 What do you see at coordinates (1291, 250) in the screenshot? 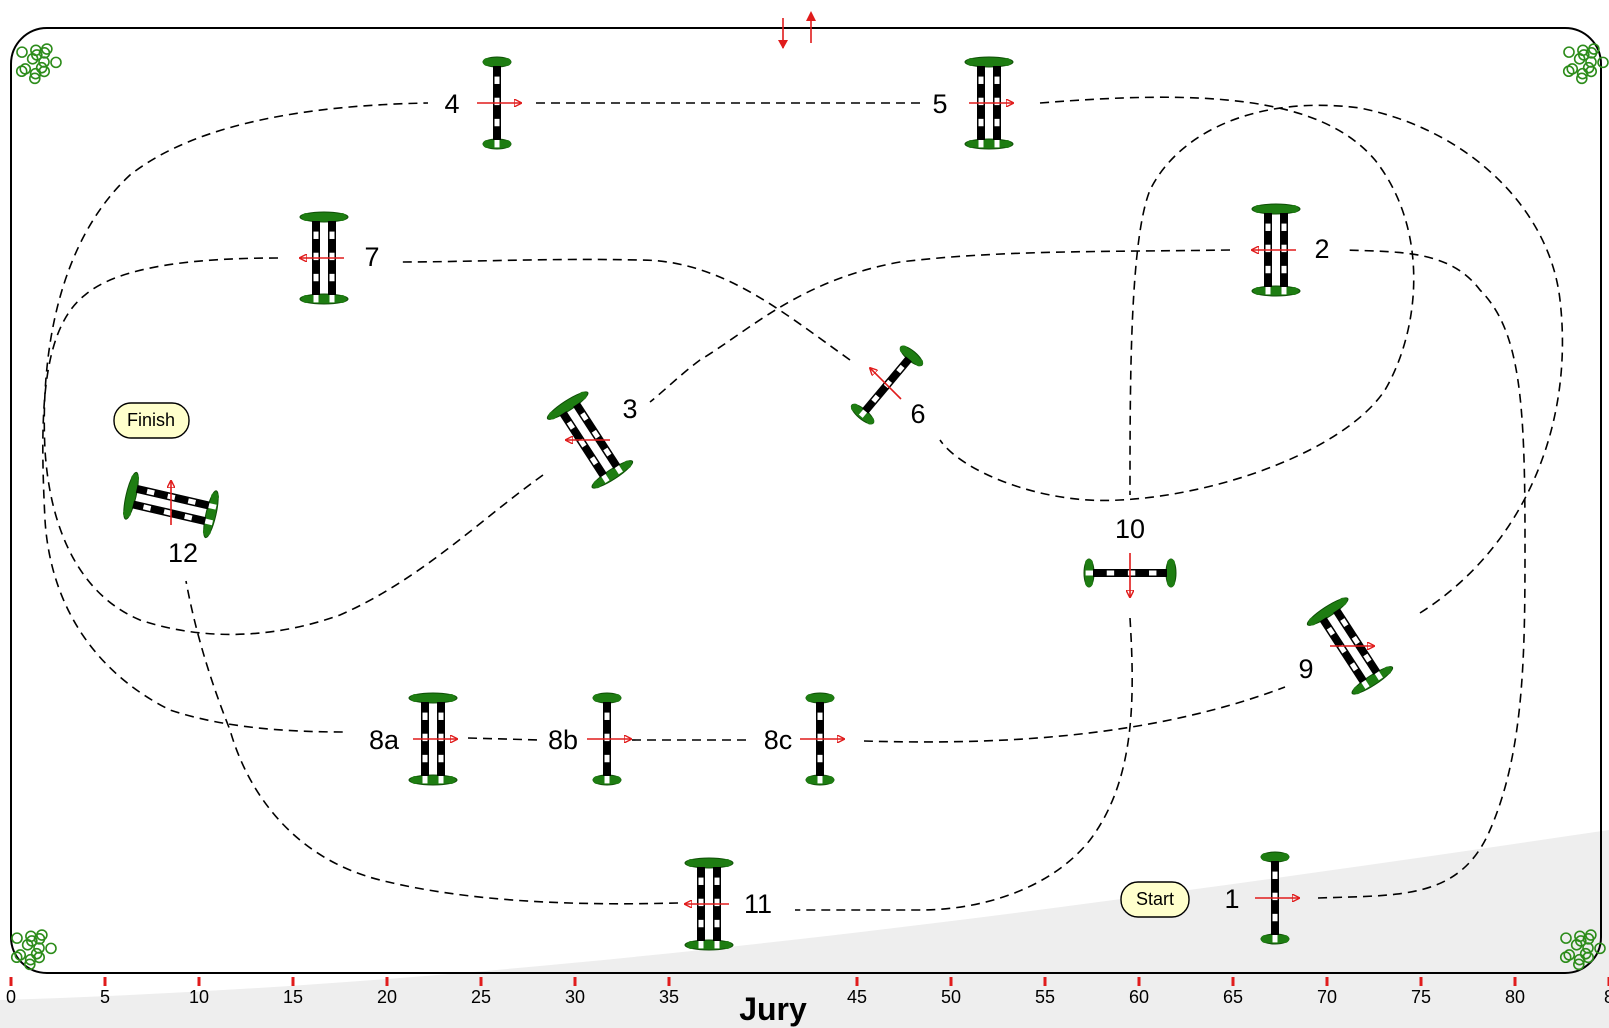
I see `fence-2: 2` at bounding box center [1291, 250].